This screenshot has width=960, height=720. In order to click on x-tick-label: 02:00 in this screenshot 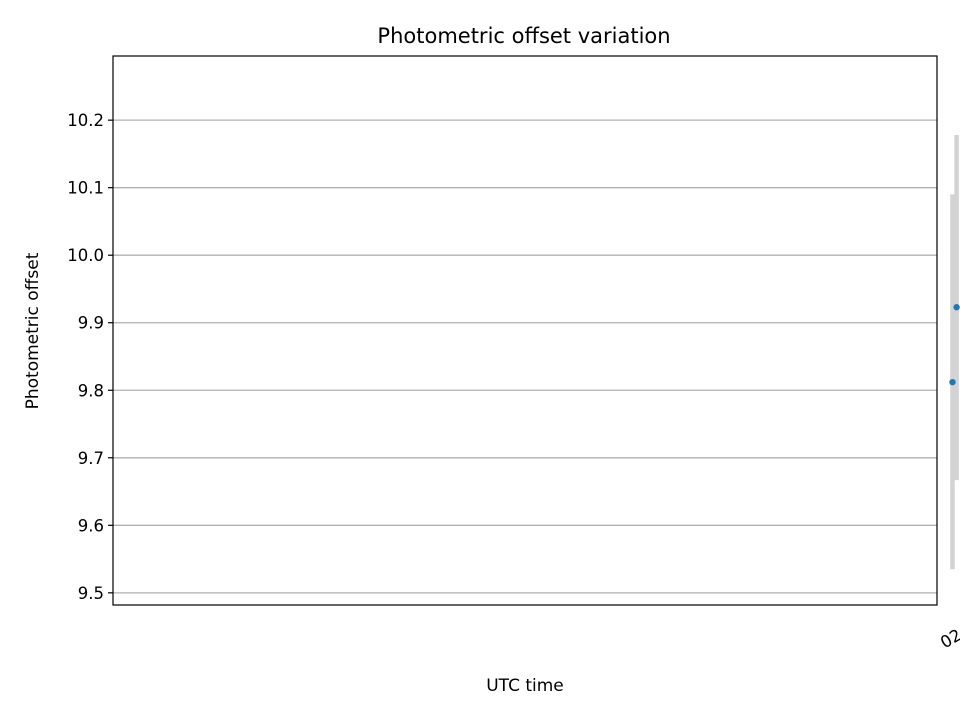, I will do `click(948, 632)`.